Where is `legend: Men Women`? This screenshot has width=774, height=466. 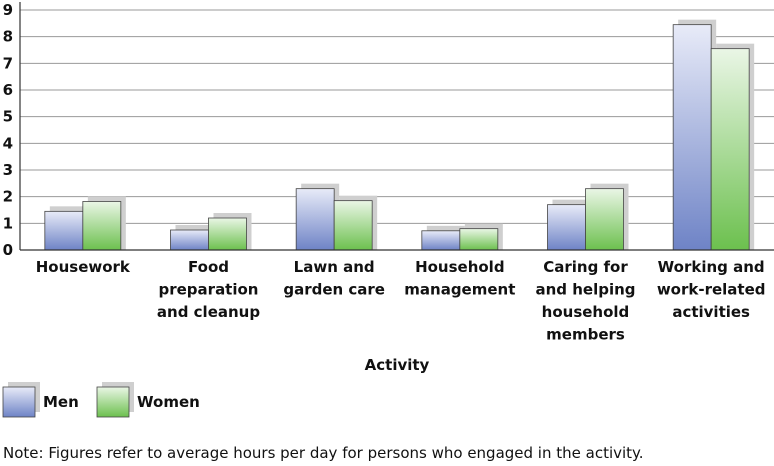 legend: Men Women is located at coordinates (101, 400).